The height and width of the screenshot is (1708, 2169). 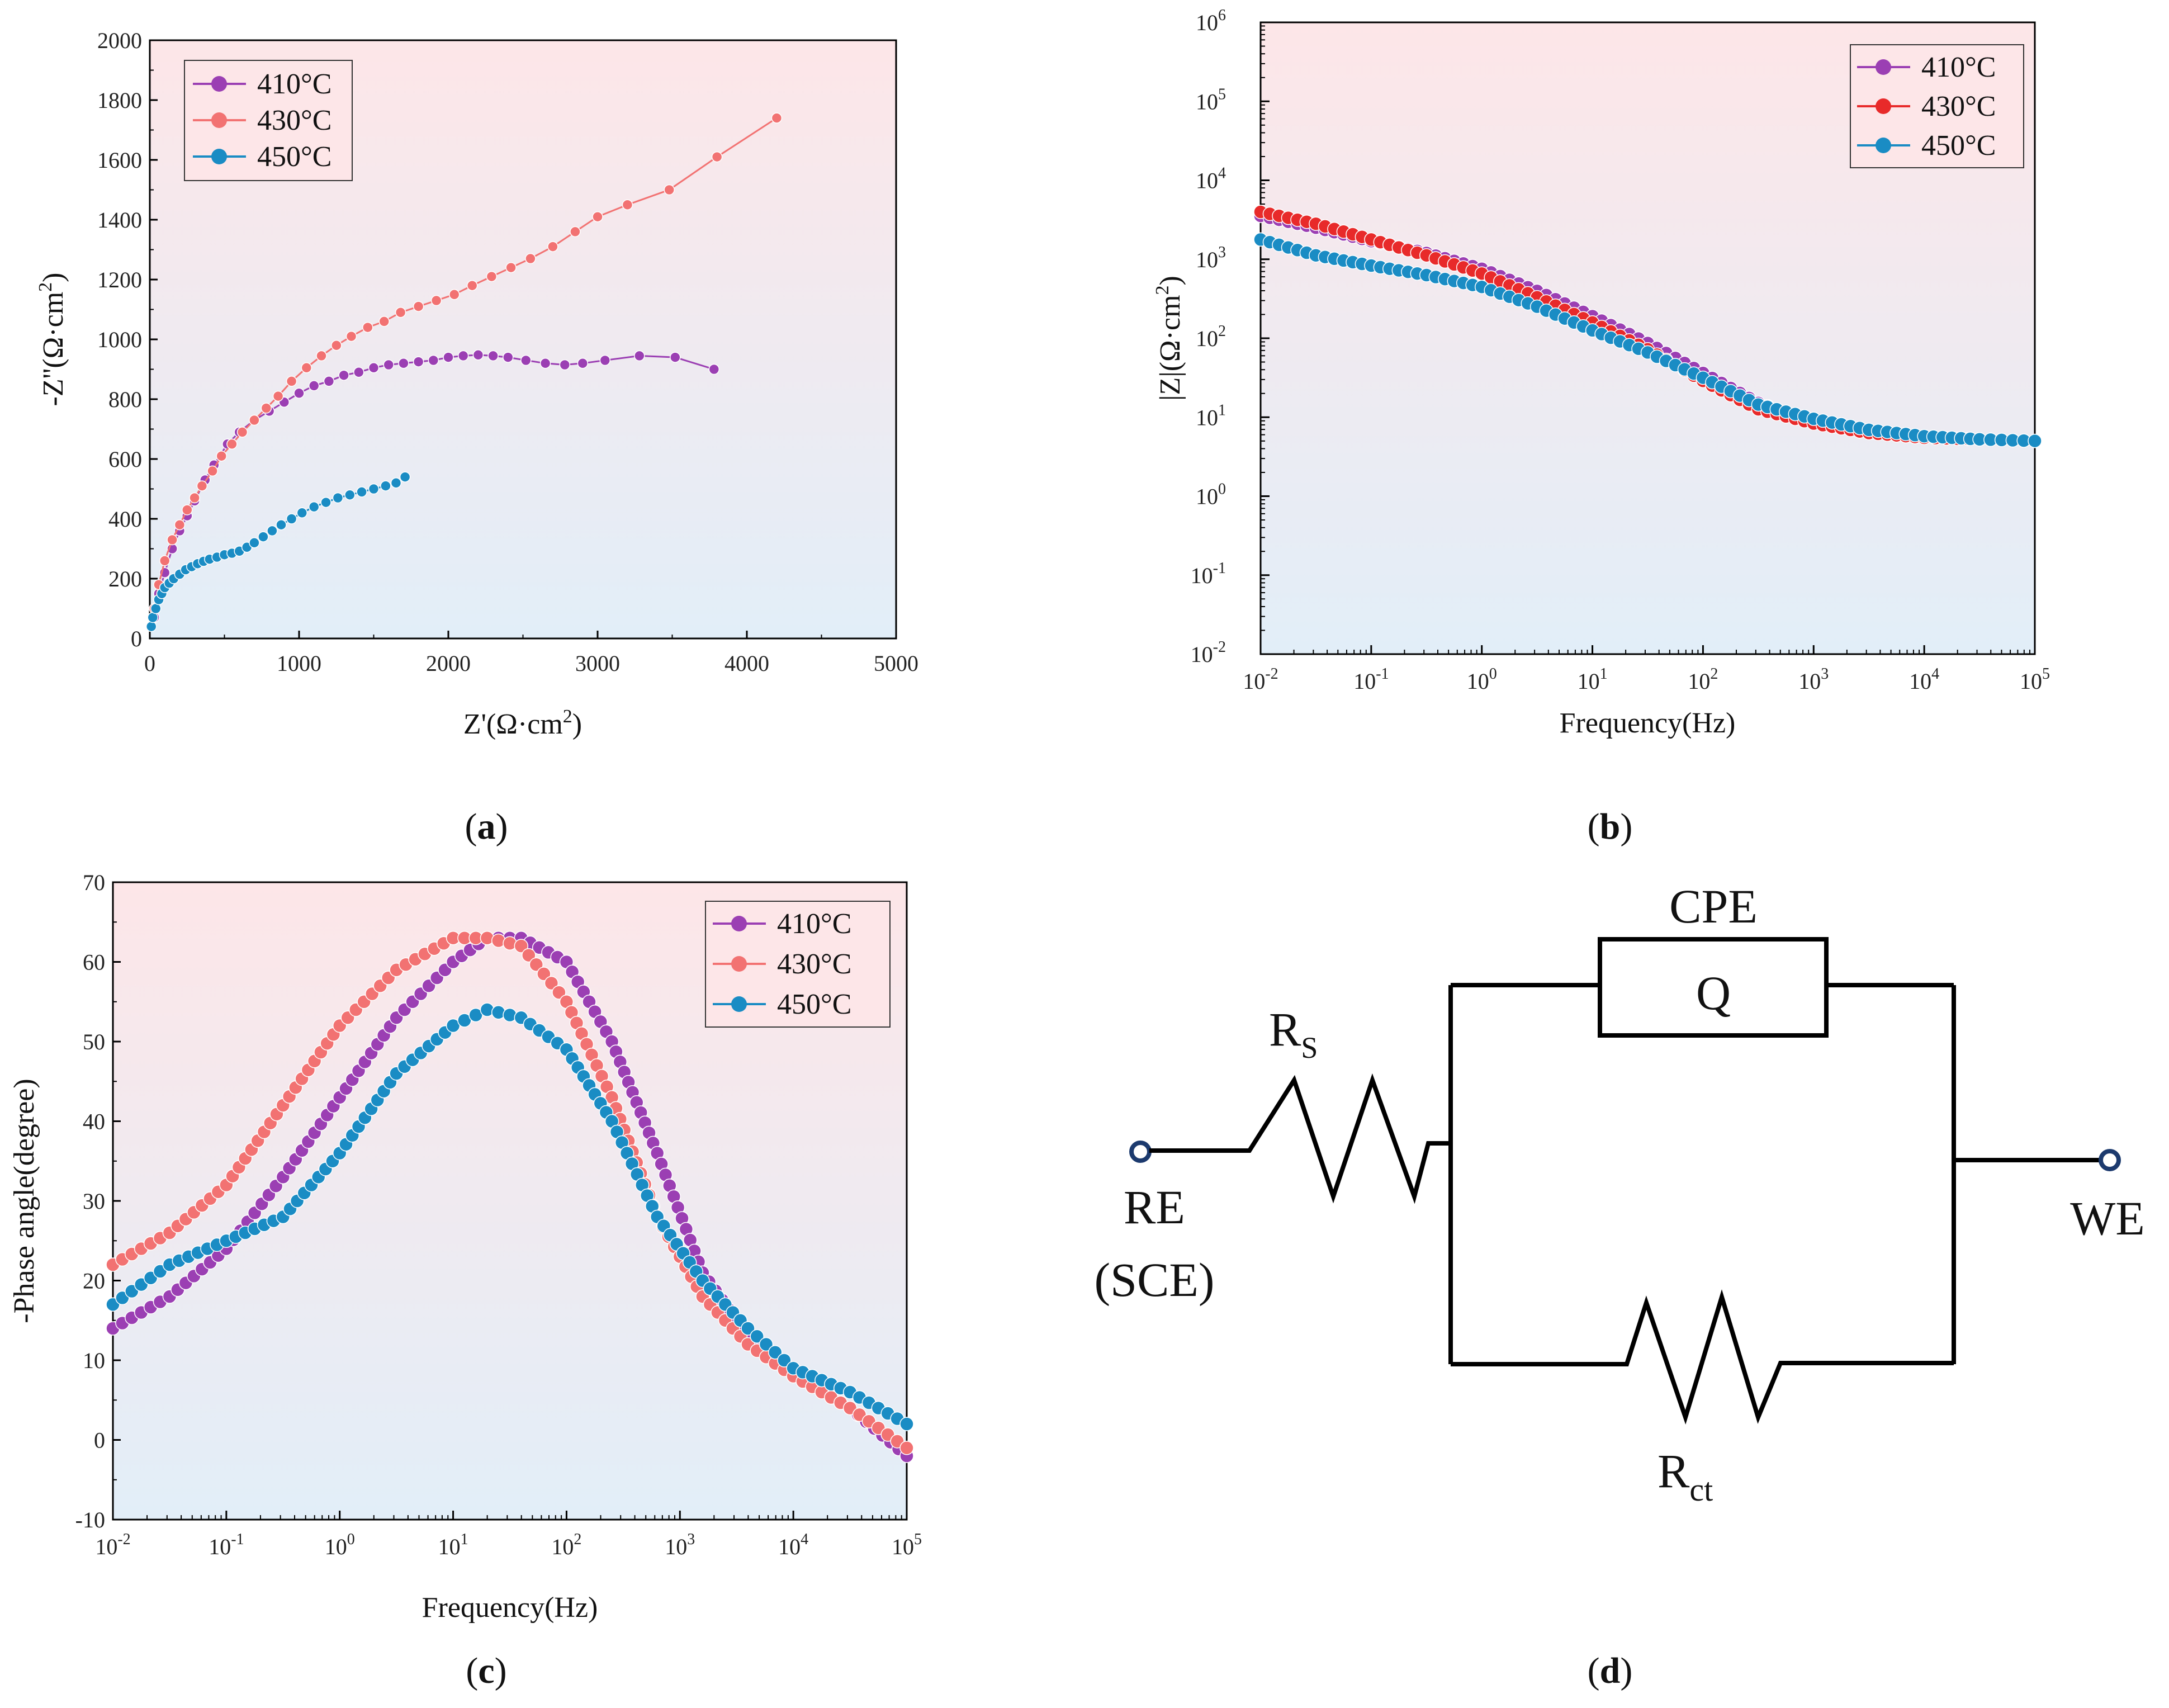 What do you see at coordinates (1261, 679) in the screenshot?
I see `x-tick-label-b-0: 10⁻²` at bounding box center [1261, 679].